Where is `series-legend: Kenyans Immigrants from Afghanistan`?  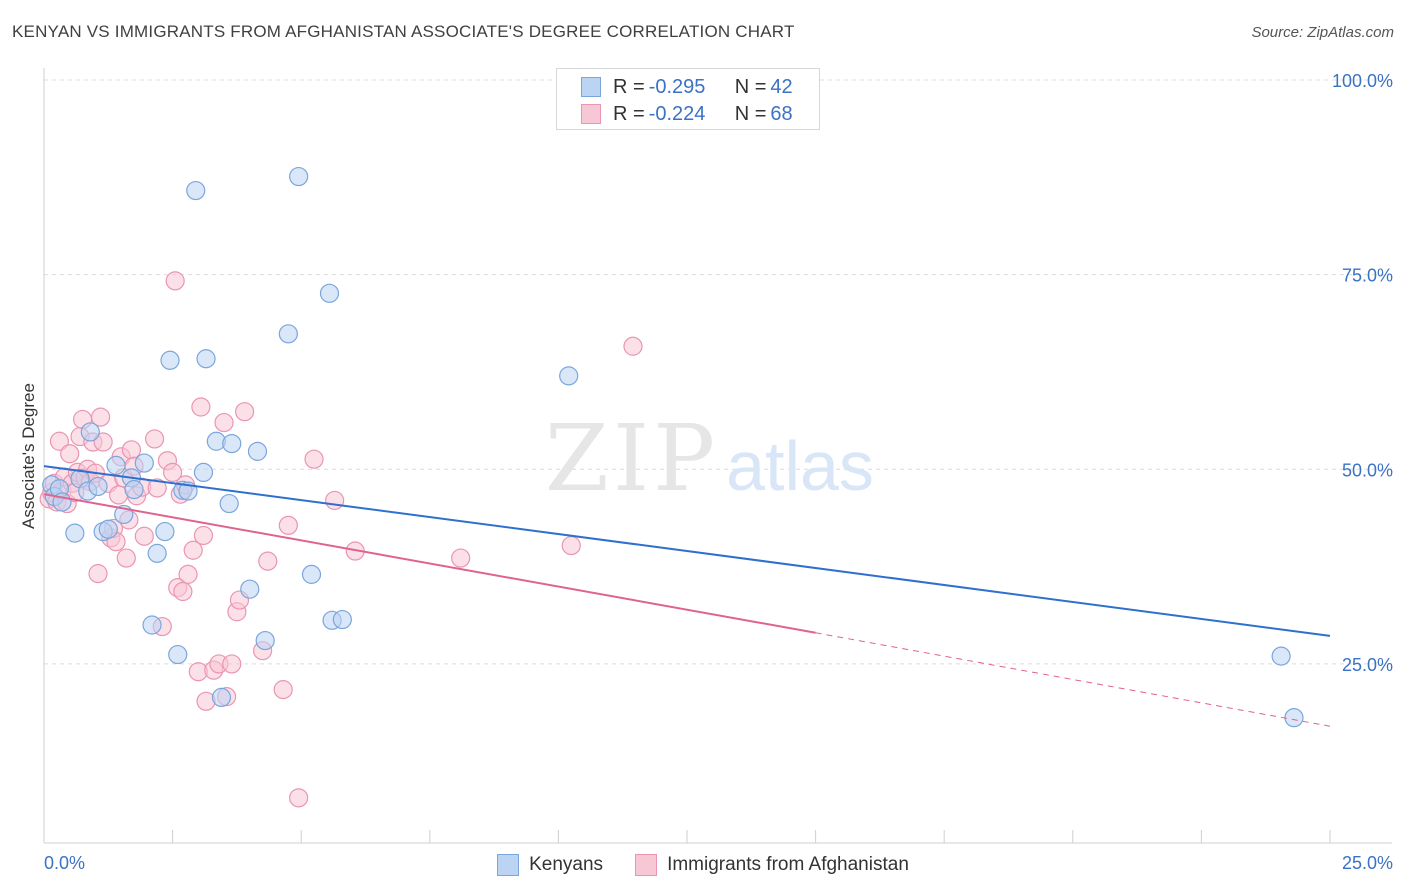
series-legend: Kenyans Immigrants from Afghanistan is located at coordinates (703, 865).